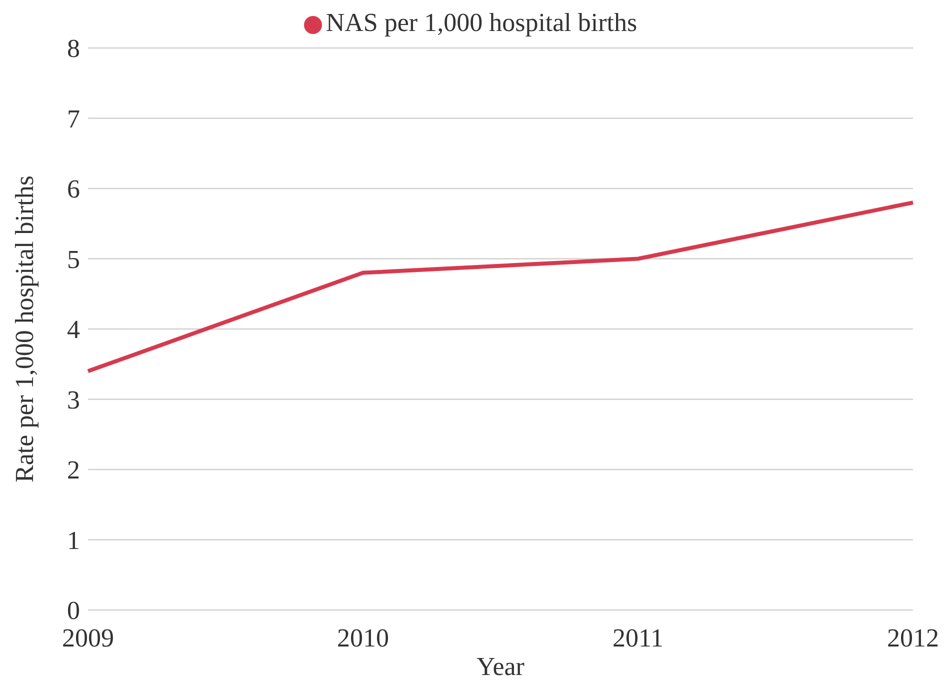  What do you see at coordinates (88, 637) in the screenshot?
I see `x-tick-label: 2009` at bounding box center [88, 637].